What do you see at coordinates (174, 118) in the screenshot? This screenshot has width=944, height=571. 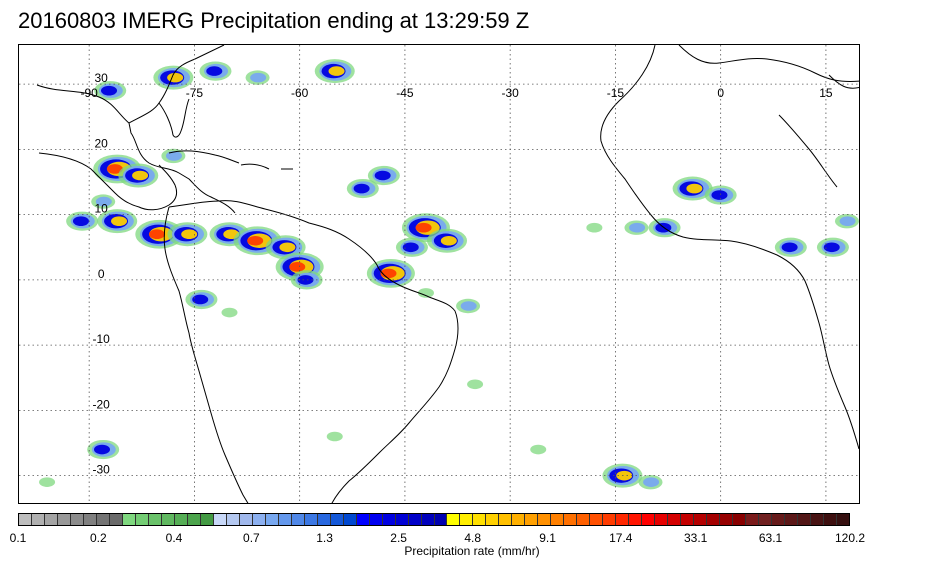 I see `coastline-florida` at bounding box center [174, 118].